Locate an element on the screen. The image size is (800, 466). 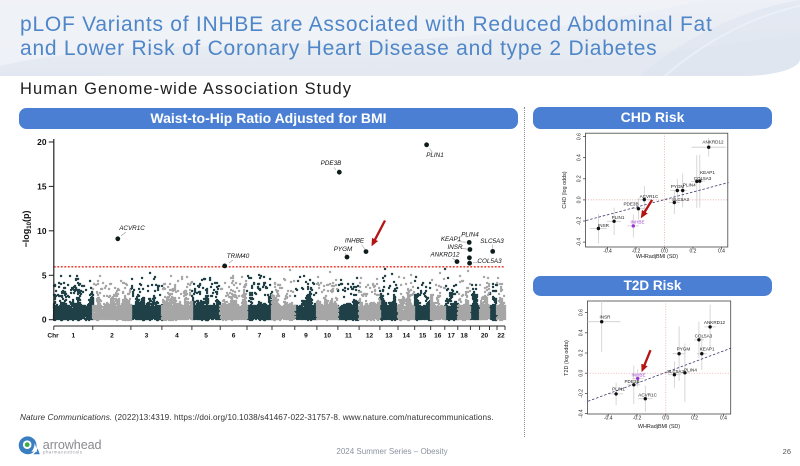
svg-text: 7 is located at coordinates (260, 336).